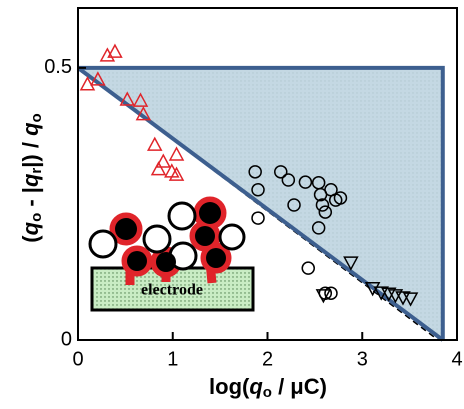 The height and width of the screenshot is (409, 464). I want to click on open-particles, so click(167, 236).